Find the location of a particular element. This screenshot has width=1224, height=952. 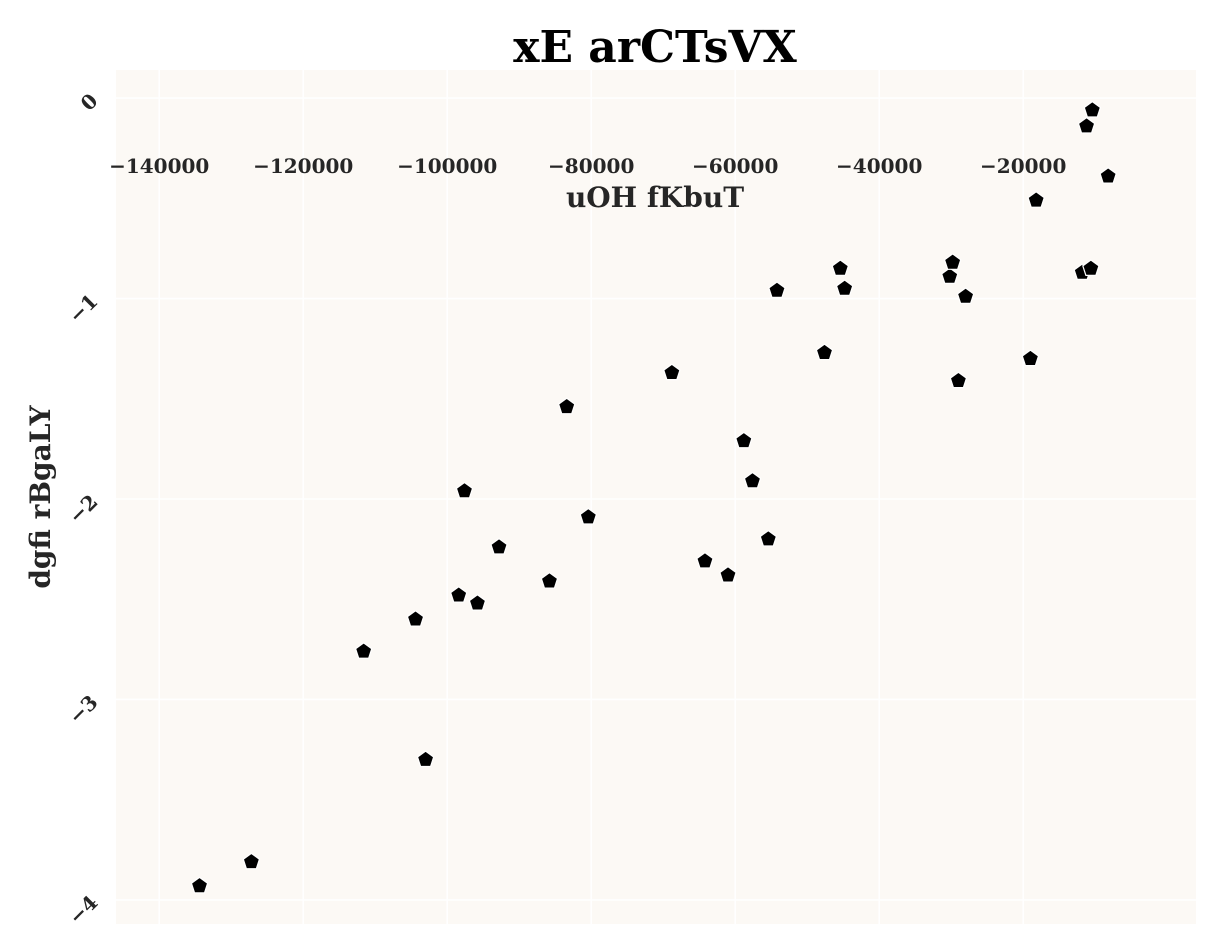

y-tick-label: −1 is located at coordinates (83, 308).